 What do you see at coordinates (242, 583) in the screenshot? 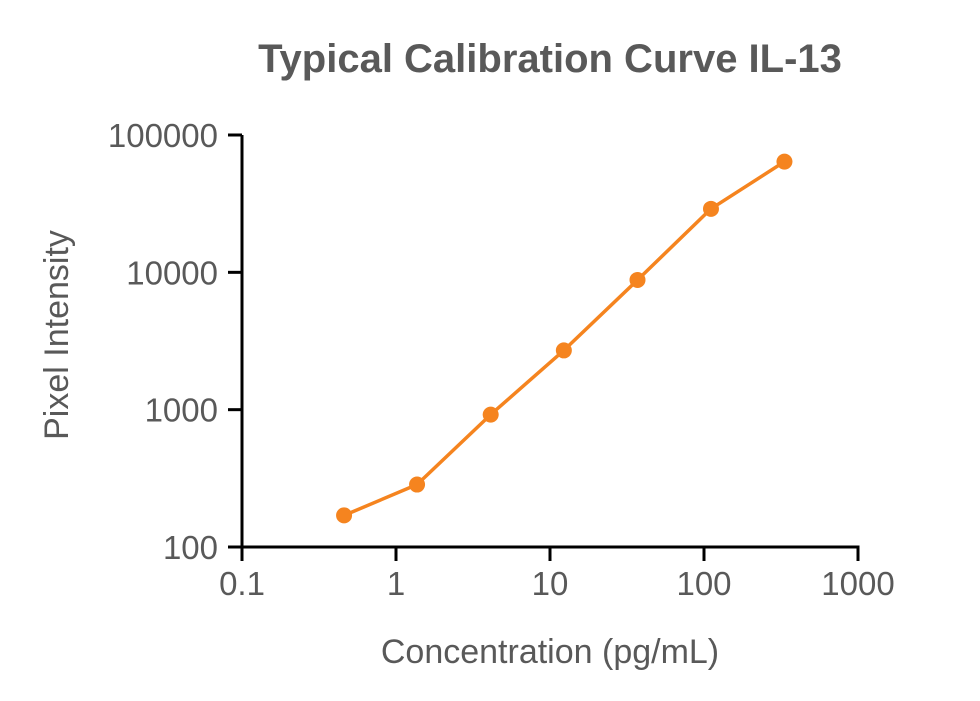
I see `x-tick-label: 0.1` at bounding box center [242, 583].